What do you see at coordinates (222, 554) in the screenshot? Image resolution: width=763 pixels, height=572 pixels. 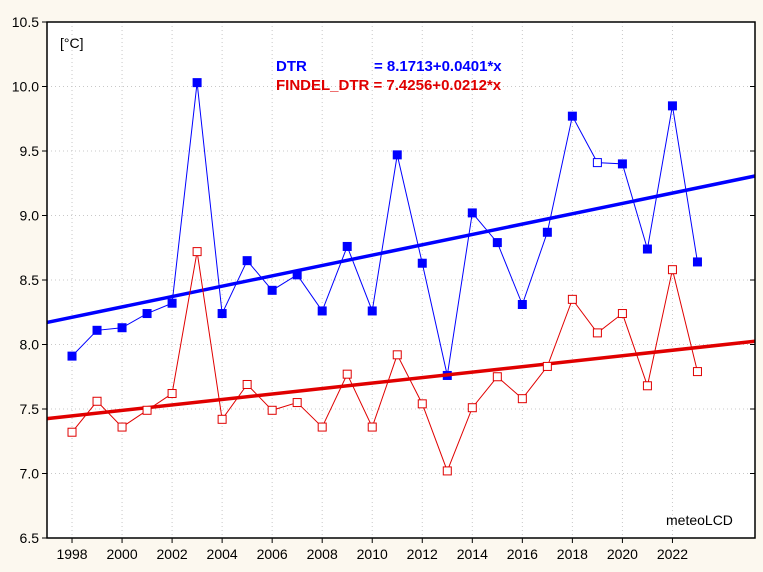 I see `x-tick-label: 2004` at bounding box center [222, 554].